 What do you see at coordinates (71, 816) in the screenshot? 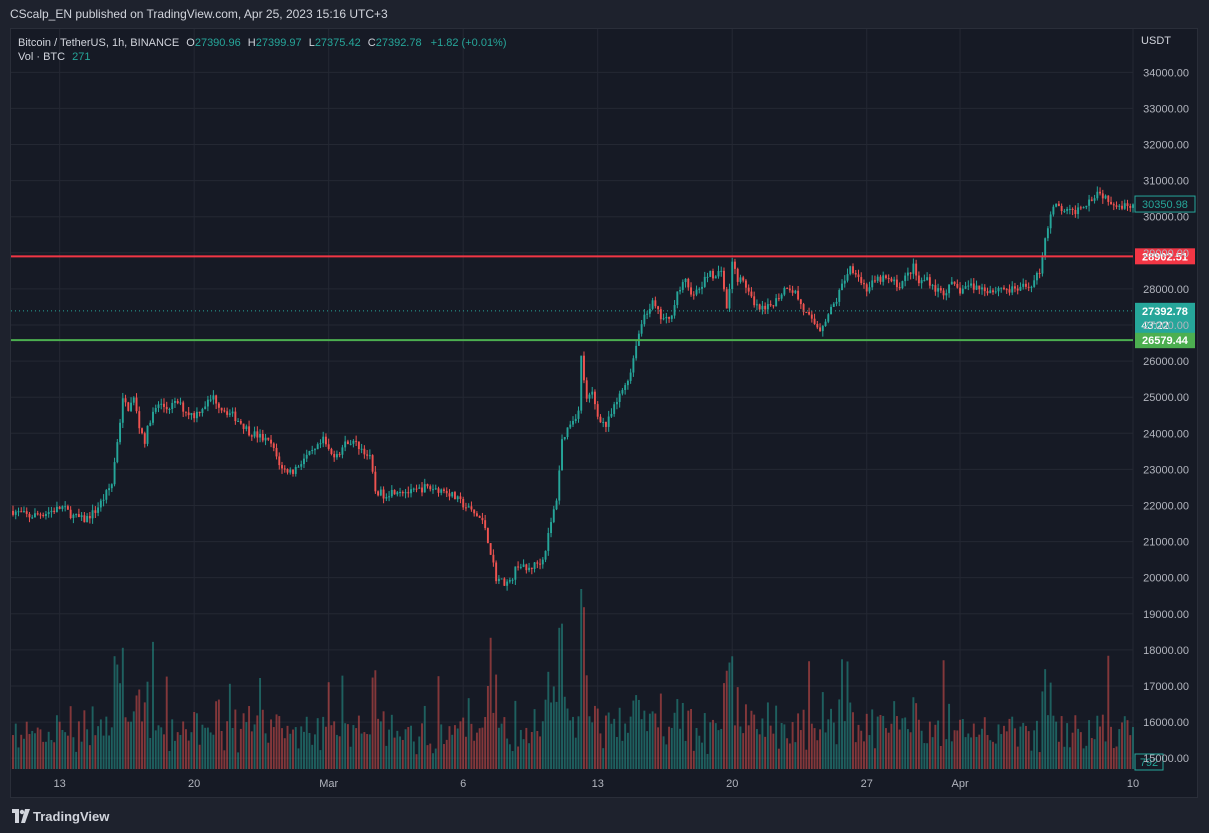
I see `tradingview-brand: TradingView` at bounding box center [71, 816].